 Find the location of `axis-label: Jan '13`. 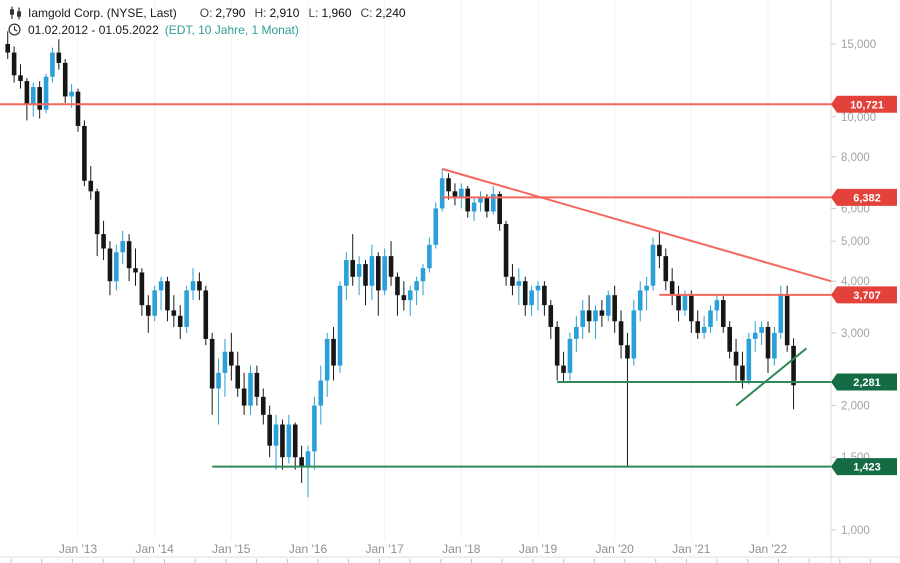

axis-label: Jan '13 is located at coordinates (78, 549).